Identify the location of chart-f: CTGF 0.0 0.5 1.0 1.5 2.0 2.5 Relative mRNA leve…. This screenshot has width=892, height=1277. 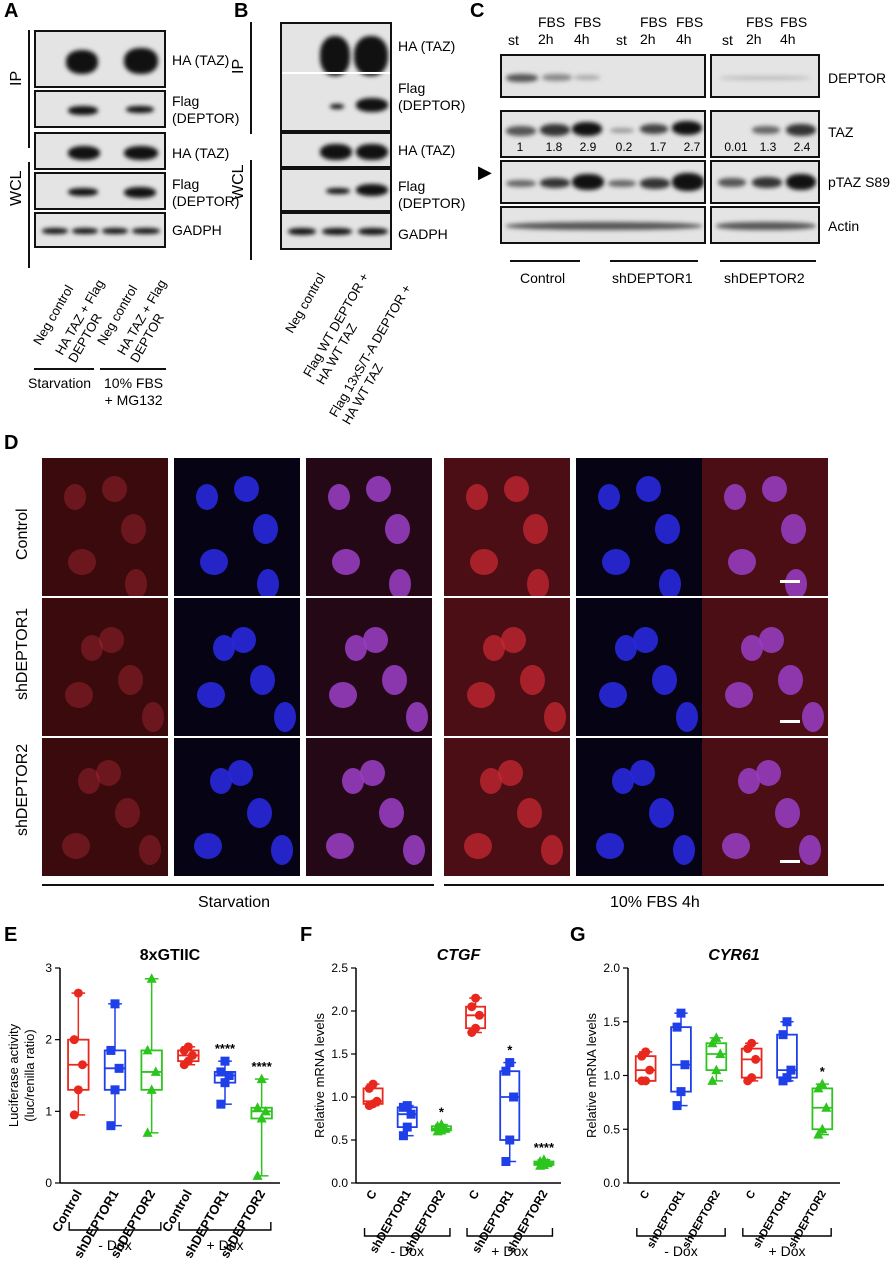
(436, 1103).